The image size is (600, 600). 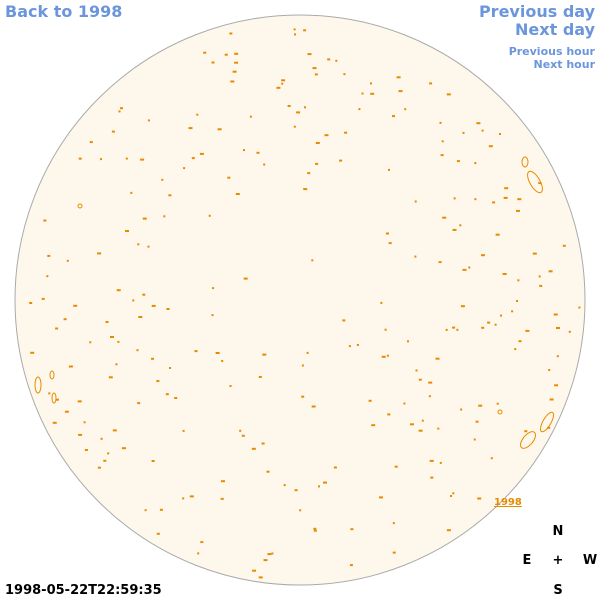 I want to click on disk-label: 1998, so click(x=508, y=502).